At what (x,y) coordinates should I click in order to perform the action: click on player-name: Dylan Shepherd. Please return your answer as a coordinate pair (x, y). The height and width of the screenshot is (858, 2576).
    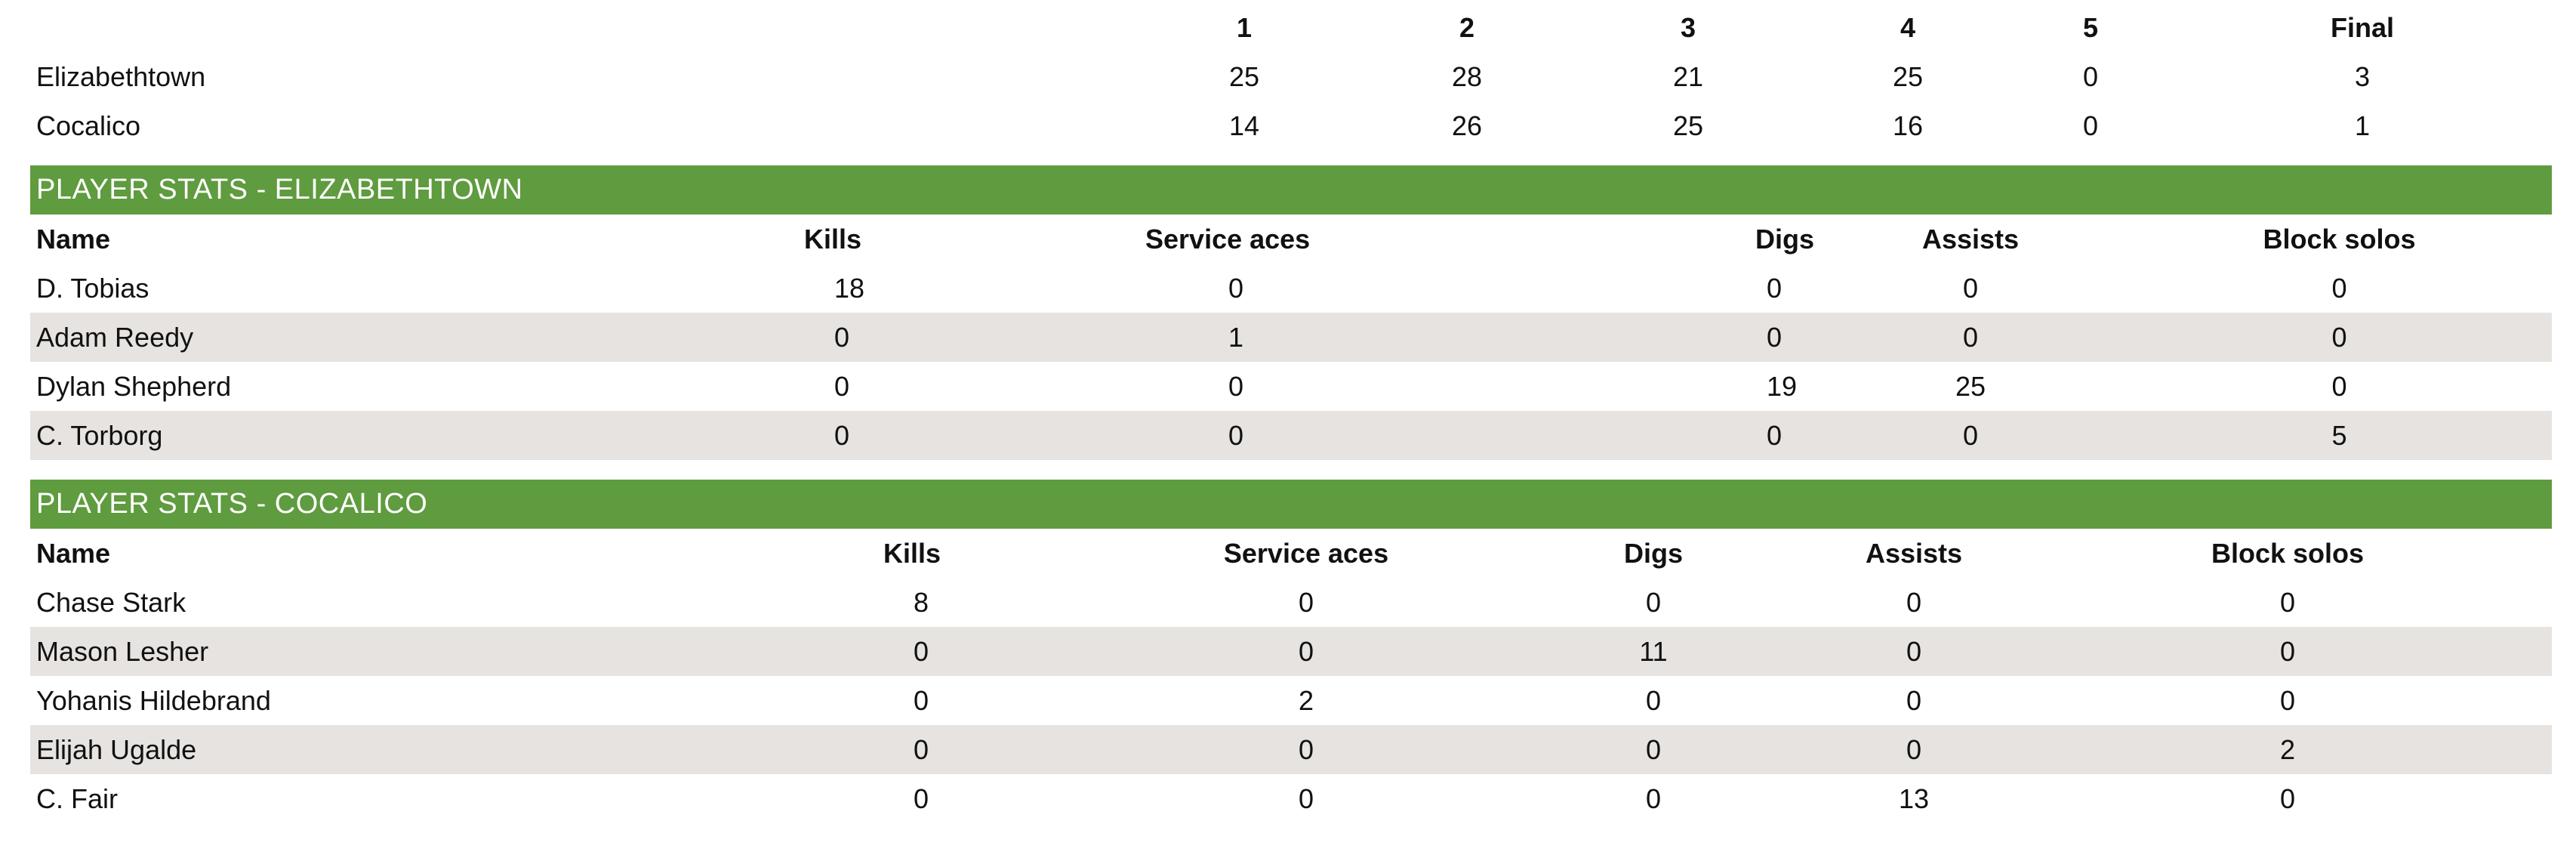
    Looking at the image, I should click on (134, 387).